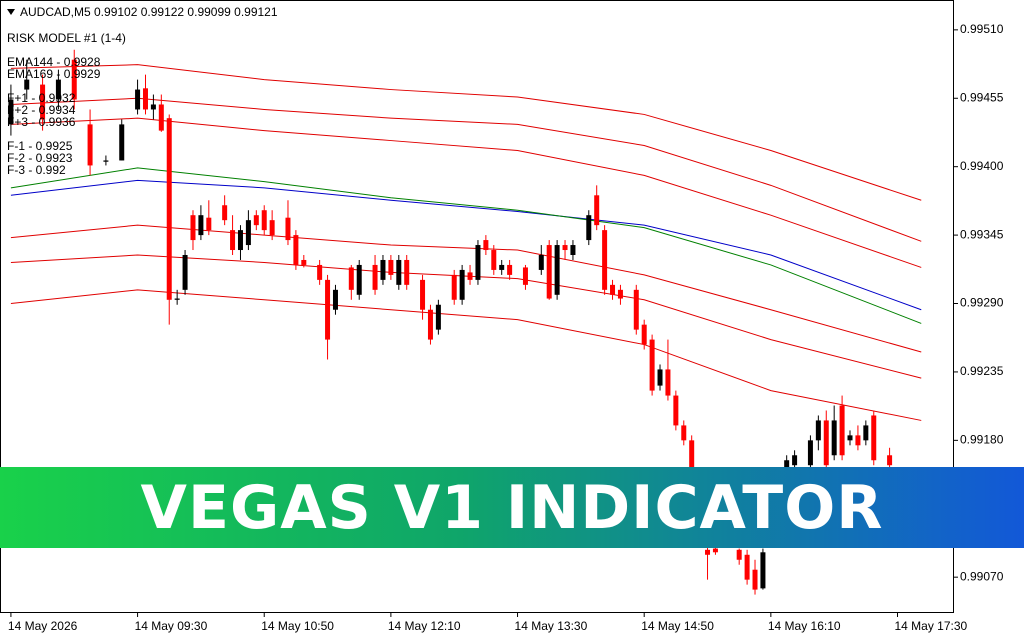  What do you see at coordinates (41, 122) in the screenshot?
I see `info-line: F+3 - 0.9936` at bounding box center [41, 122].